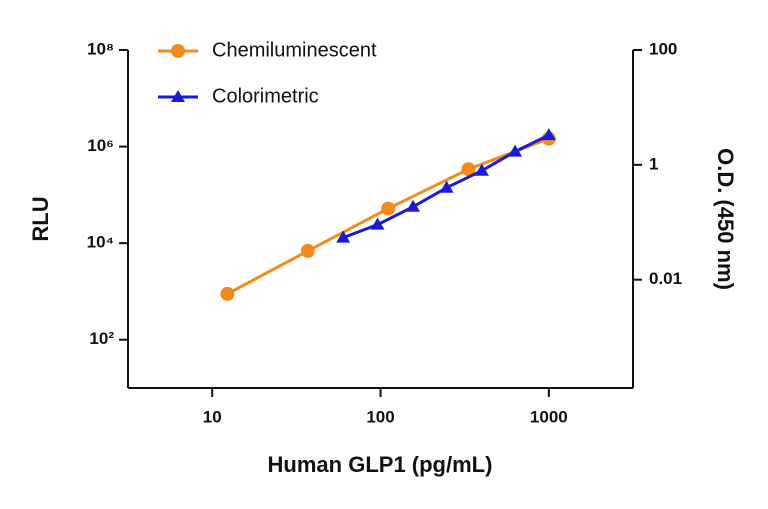  I want to click on y2-tick-label: 0.01, so click(665, 278).